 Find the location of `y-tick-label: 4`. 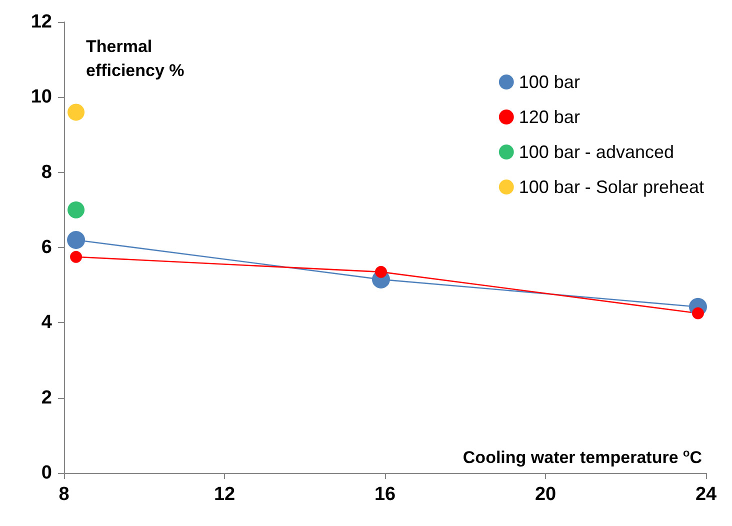

y-tick-label: 4 is located at coordinates (46, 323).